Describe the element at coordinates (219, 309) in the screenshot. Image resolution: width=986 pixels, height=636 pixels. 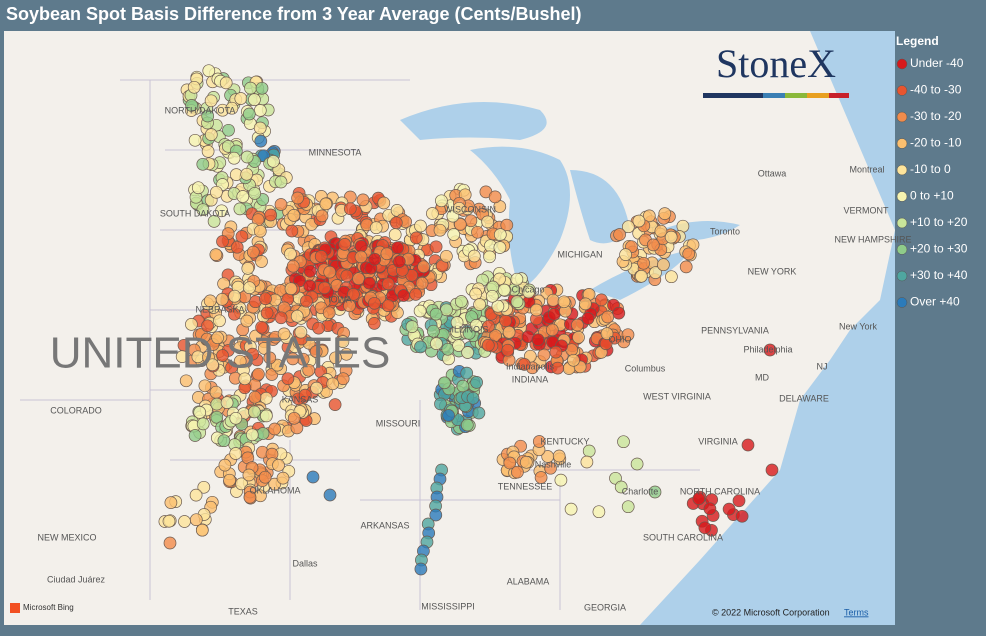
I see `map-label: NEBRASKA` at that location.